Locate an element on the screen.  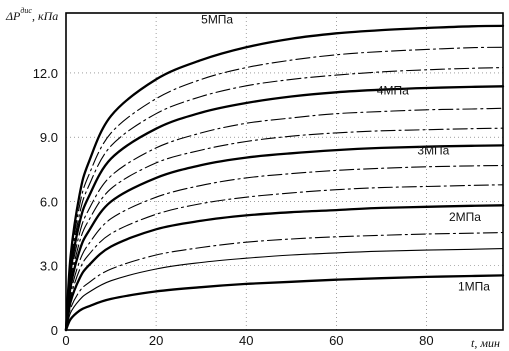
curve-label: 5МПа is located at coordinates (217, 20).